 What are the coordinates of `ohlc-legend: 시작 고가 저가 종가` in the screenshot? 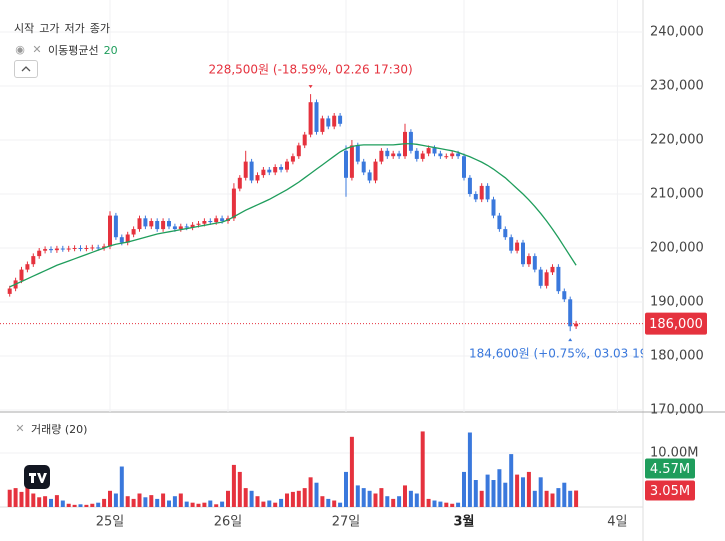 It's located at (62, 28).